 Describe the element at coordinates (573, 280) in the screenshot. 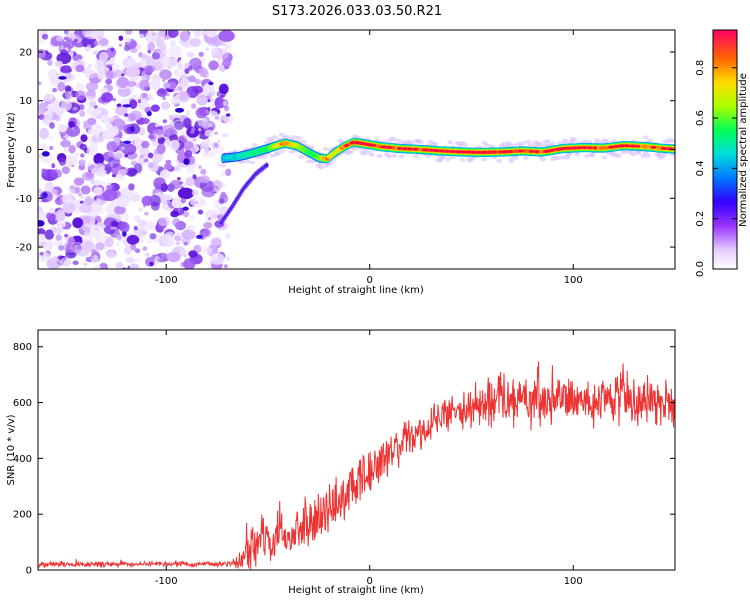

I see `x-tick-label: 100` at that location.